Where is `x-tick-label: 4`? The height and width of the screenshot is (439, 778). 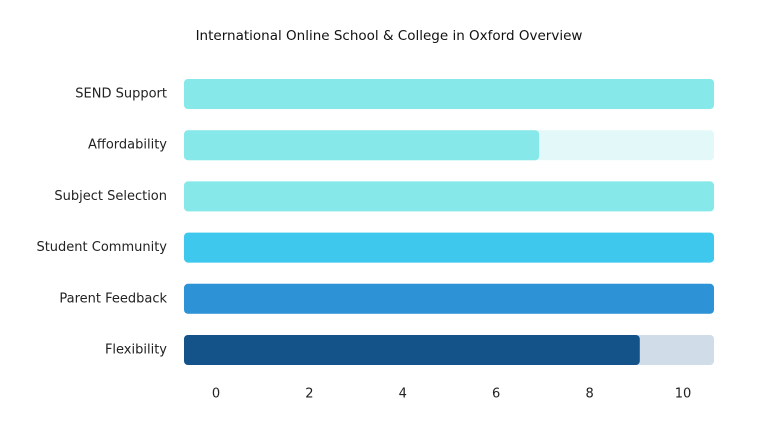 x-tick-label: 4 is located at coordinates (403, 394).